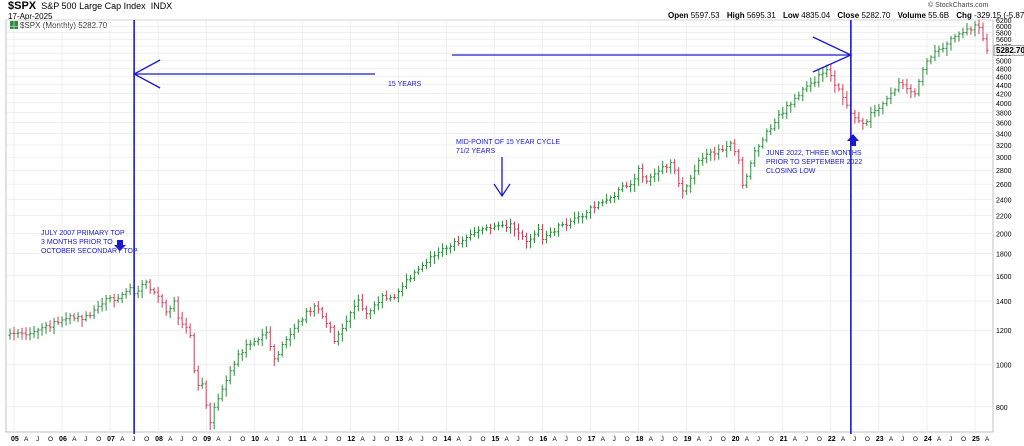 This screenshot has width=1024, height=446. Describe the element at coordinates (832, 439) in the screenshot. I see `x-tick-year: 22` at that location.